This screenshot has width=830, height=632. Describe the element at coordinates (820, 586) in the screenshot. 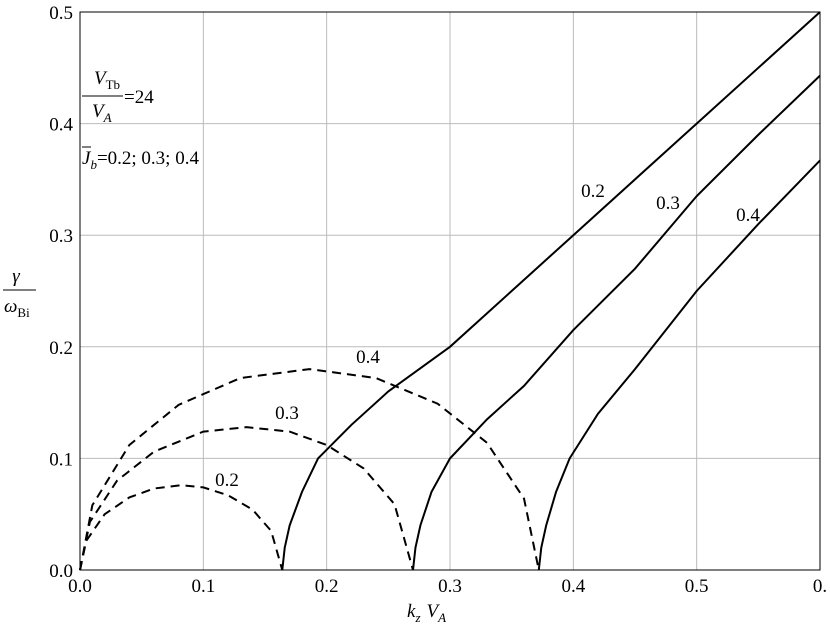

I see `x-tick-label: 0.` at that location.